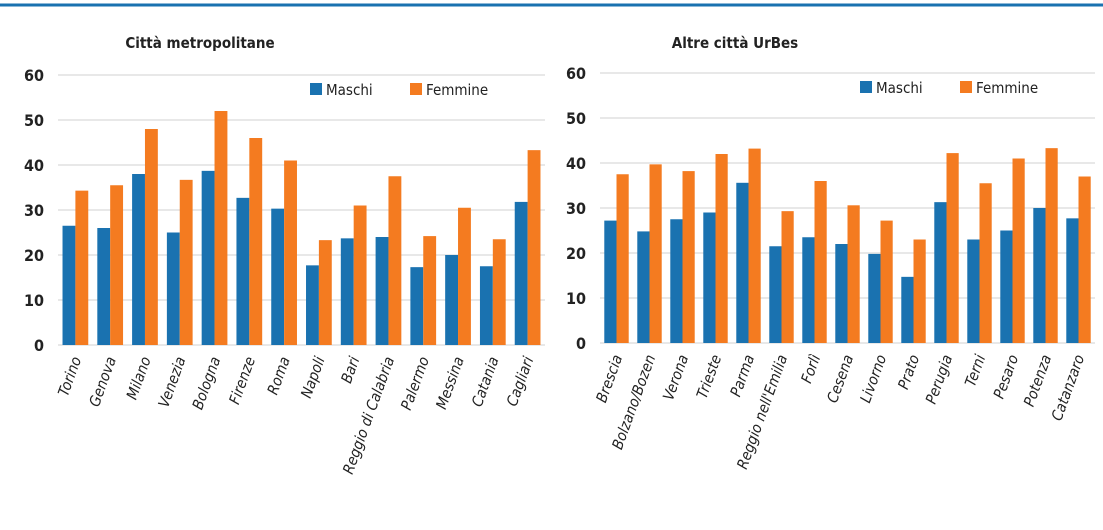  I want to click on x-tick-label: Roma, so click(279, 375).